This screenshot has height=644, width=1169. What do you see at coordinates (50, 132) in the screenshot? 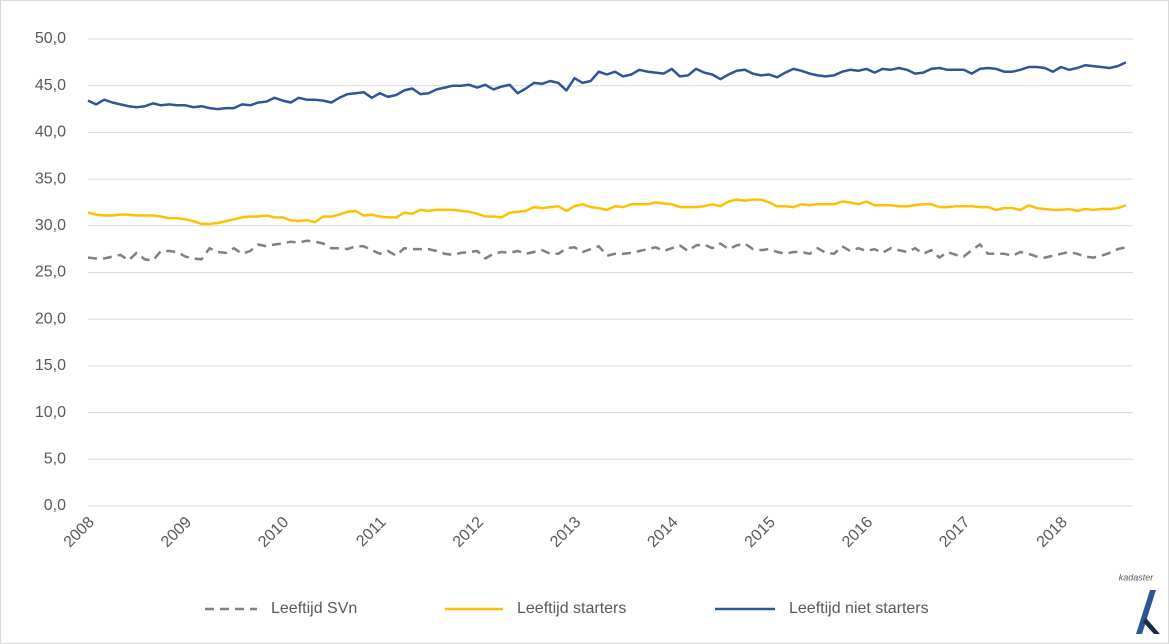
I see `y-tick-label: 40,0` at bounding box center [50, 132].